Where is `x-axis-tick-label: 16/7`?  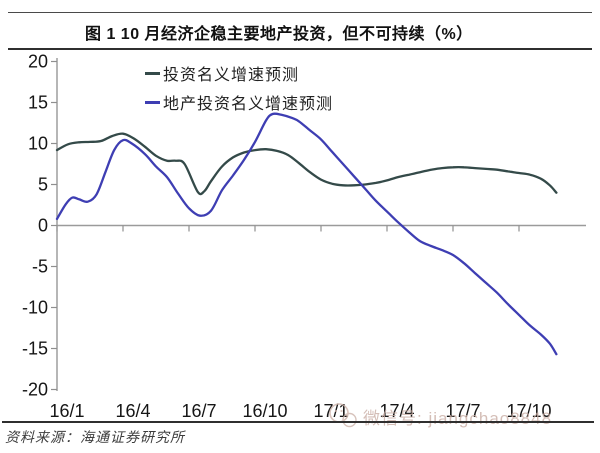 x-axis-tick-label: 16/7 is located at coordinates (198, 411).